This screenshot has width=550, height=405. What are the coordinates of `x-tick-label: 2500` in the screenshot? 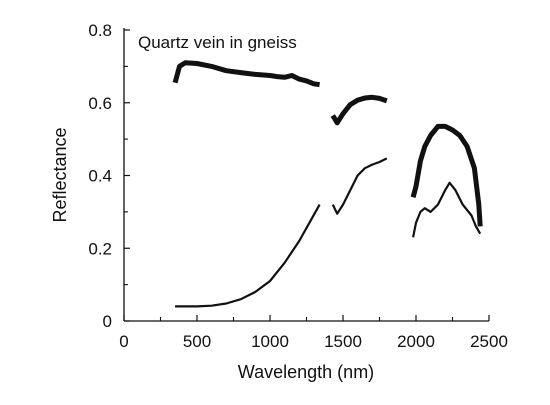 It's located at (489, 341).